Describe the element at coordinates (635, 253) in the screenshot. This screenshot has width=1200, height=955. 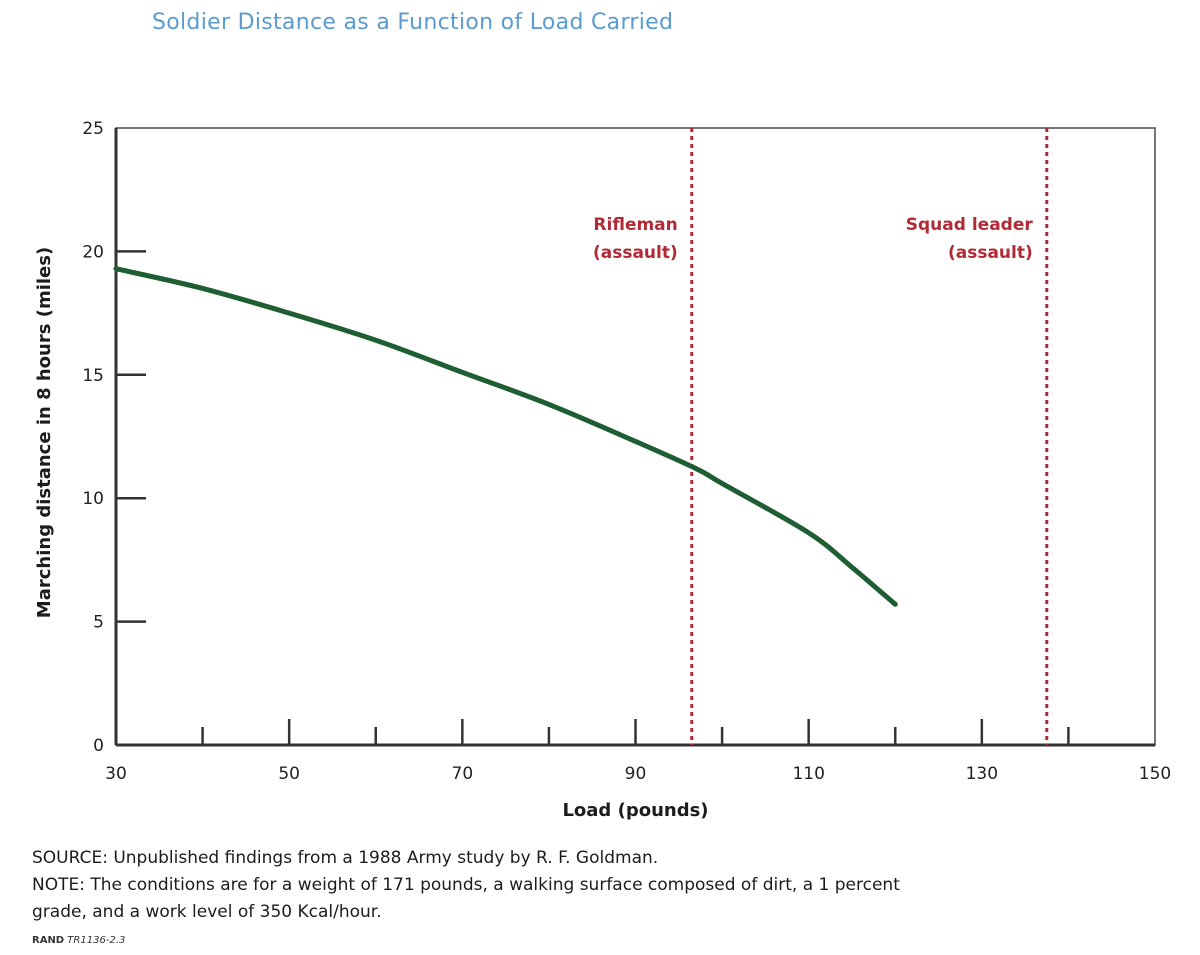
I see `reference-label-1-line-2: (assault)` at that location.